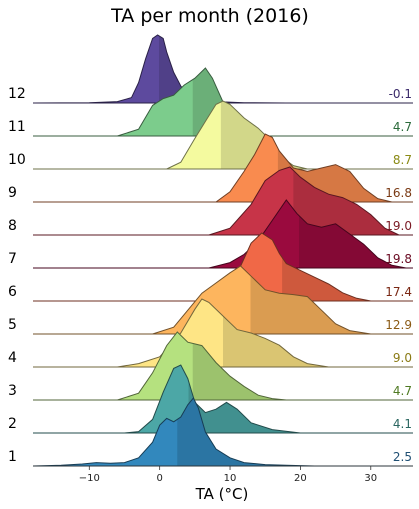 The width and height of the screenshot is (419, 509). Describe the element at coordinates (402, 391) in the screenshot. I see `mean-label-3: 4.7` at that location.